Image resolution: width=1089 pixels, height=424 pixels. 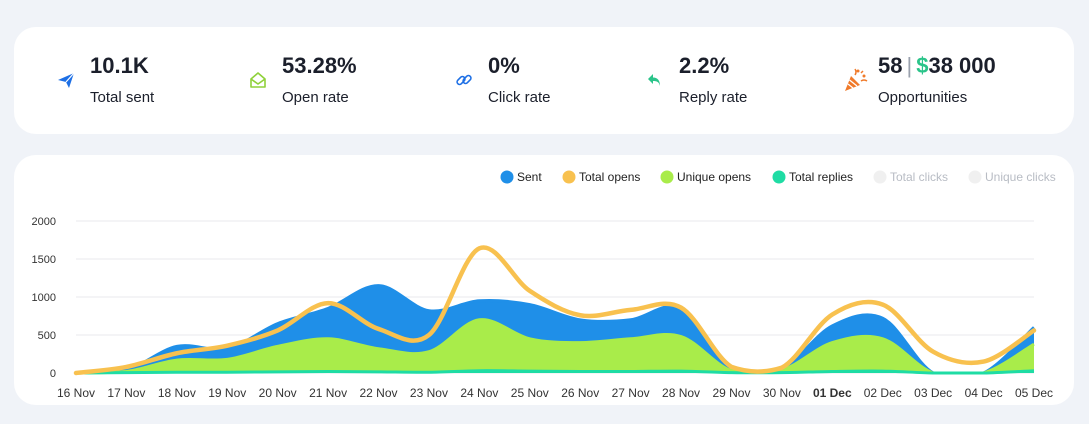 I want to click on x-tick-label: 01 Dec, so click(x=832, y=393).